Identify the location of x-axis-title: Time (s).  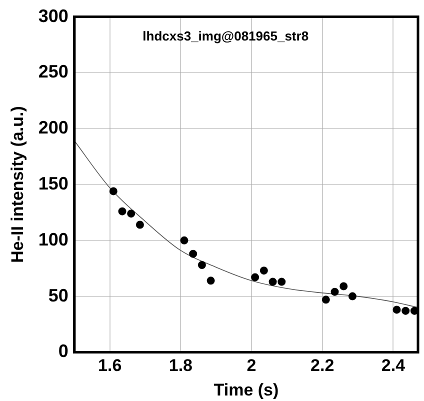
(246, 390).